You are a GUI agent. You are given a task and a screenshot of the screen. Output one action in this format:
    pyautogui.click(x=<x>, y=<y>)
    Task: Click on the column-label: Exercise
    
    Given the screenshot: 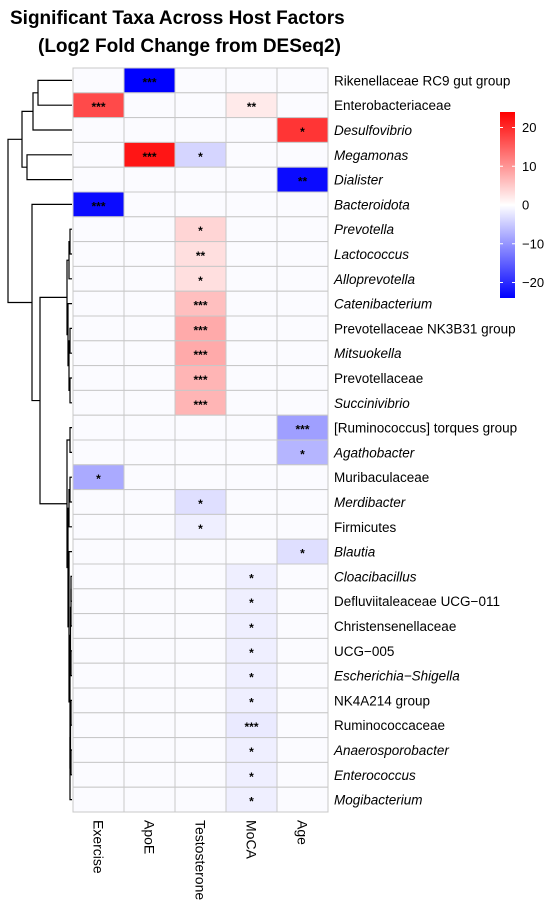 What is the action you would take?
    pyautogui.click(x=99, y=847)
    